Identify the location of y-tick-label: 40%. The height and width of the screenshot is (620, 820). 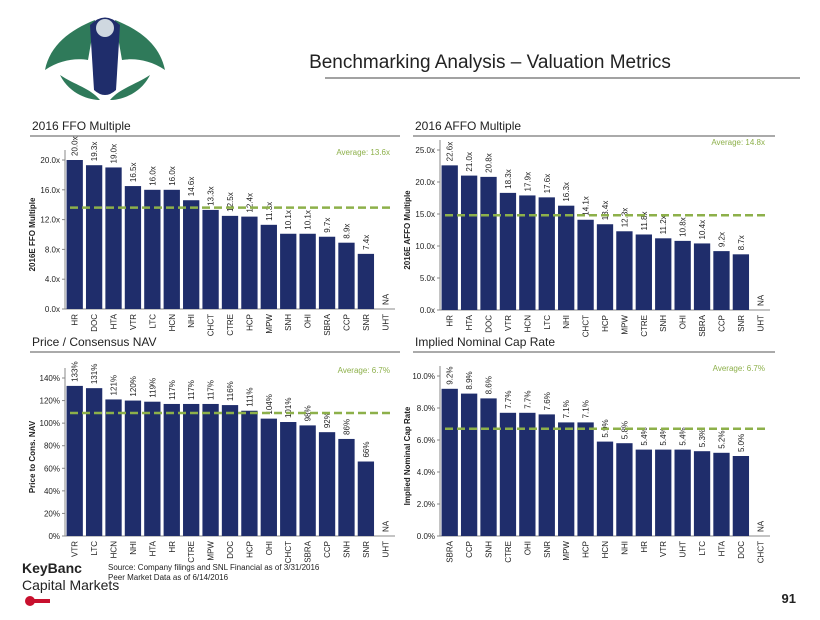
(52, 491).